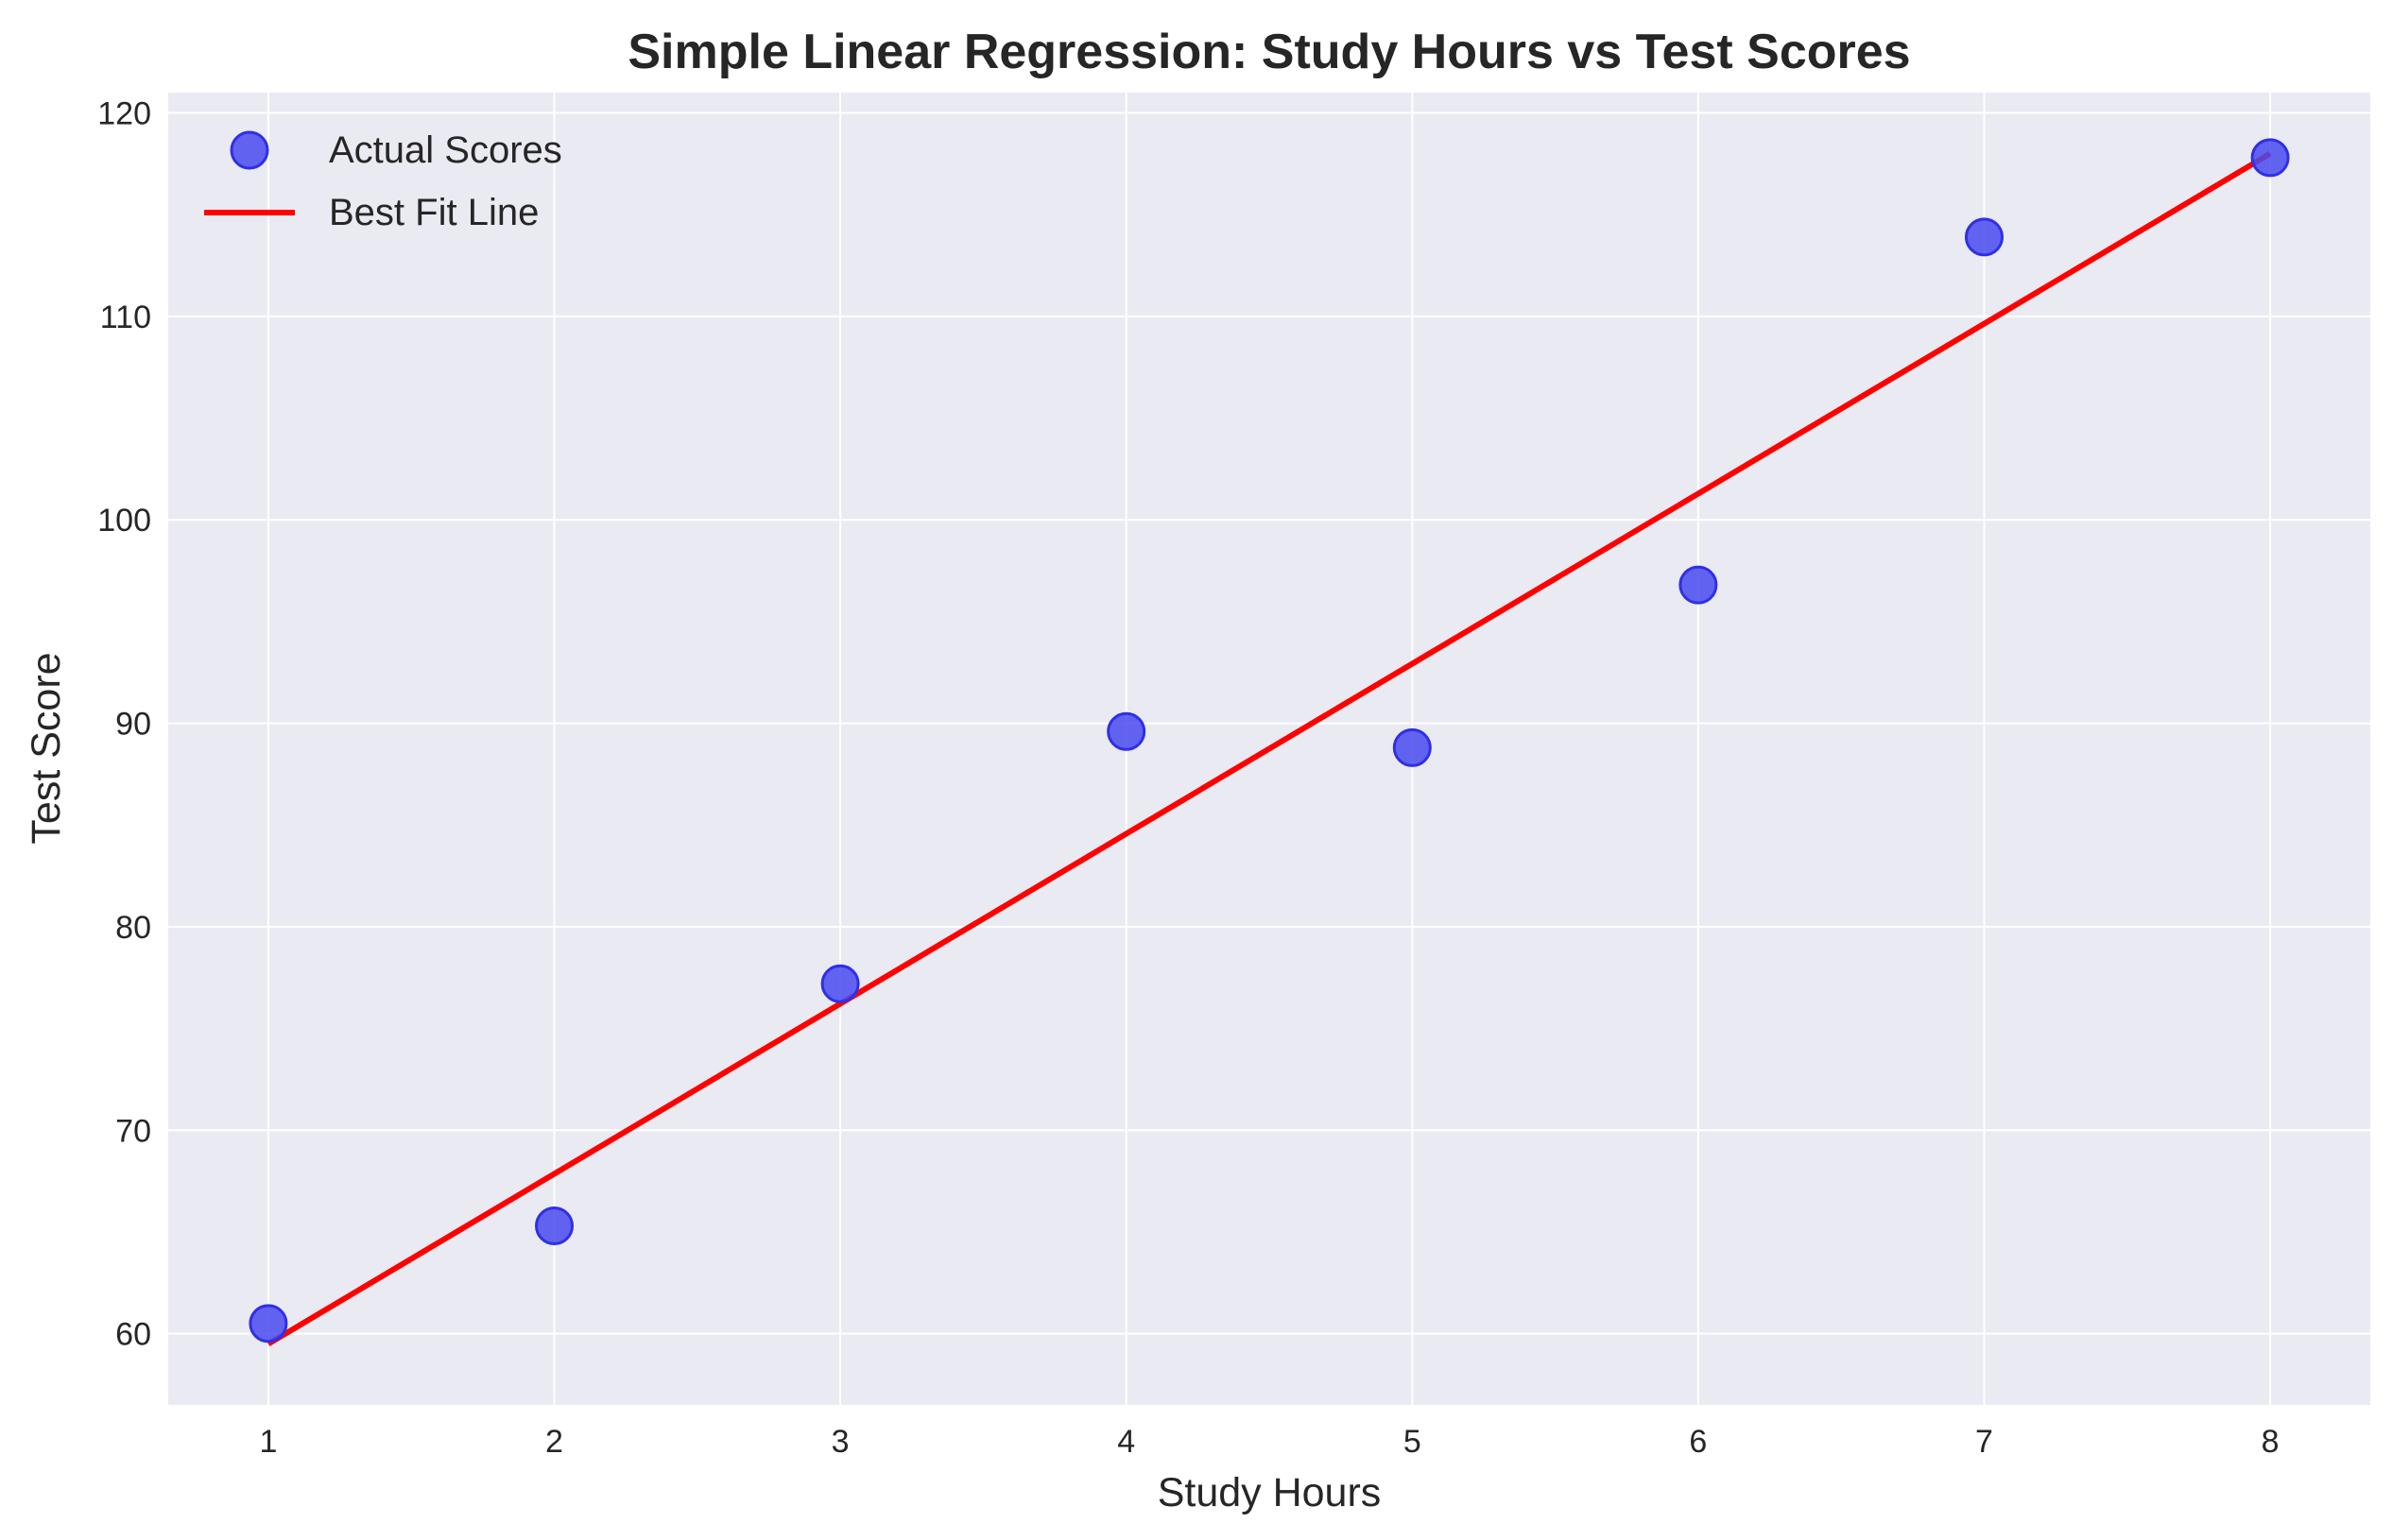  I want to click on x-tick-label: 6, so click(1698, 1442).